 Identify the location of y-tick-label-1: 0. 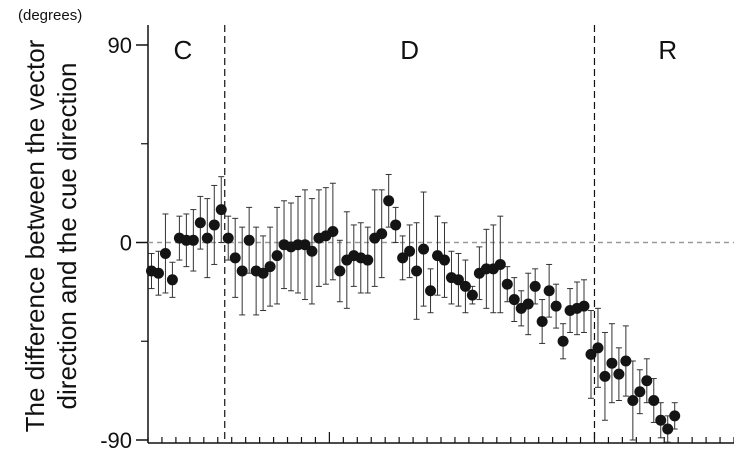
(126, 243).